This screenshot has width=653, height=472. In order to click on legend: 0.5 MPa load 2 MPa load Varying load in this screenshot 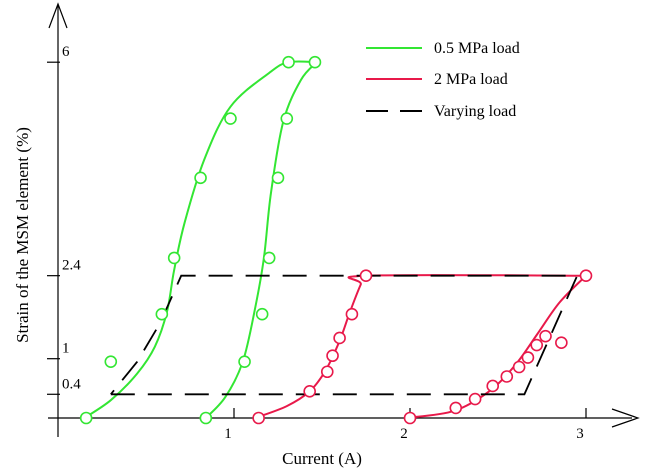, I will do `click(443, 80)`.